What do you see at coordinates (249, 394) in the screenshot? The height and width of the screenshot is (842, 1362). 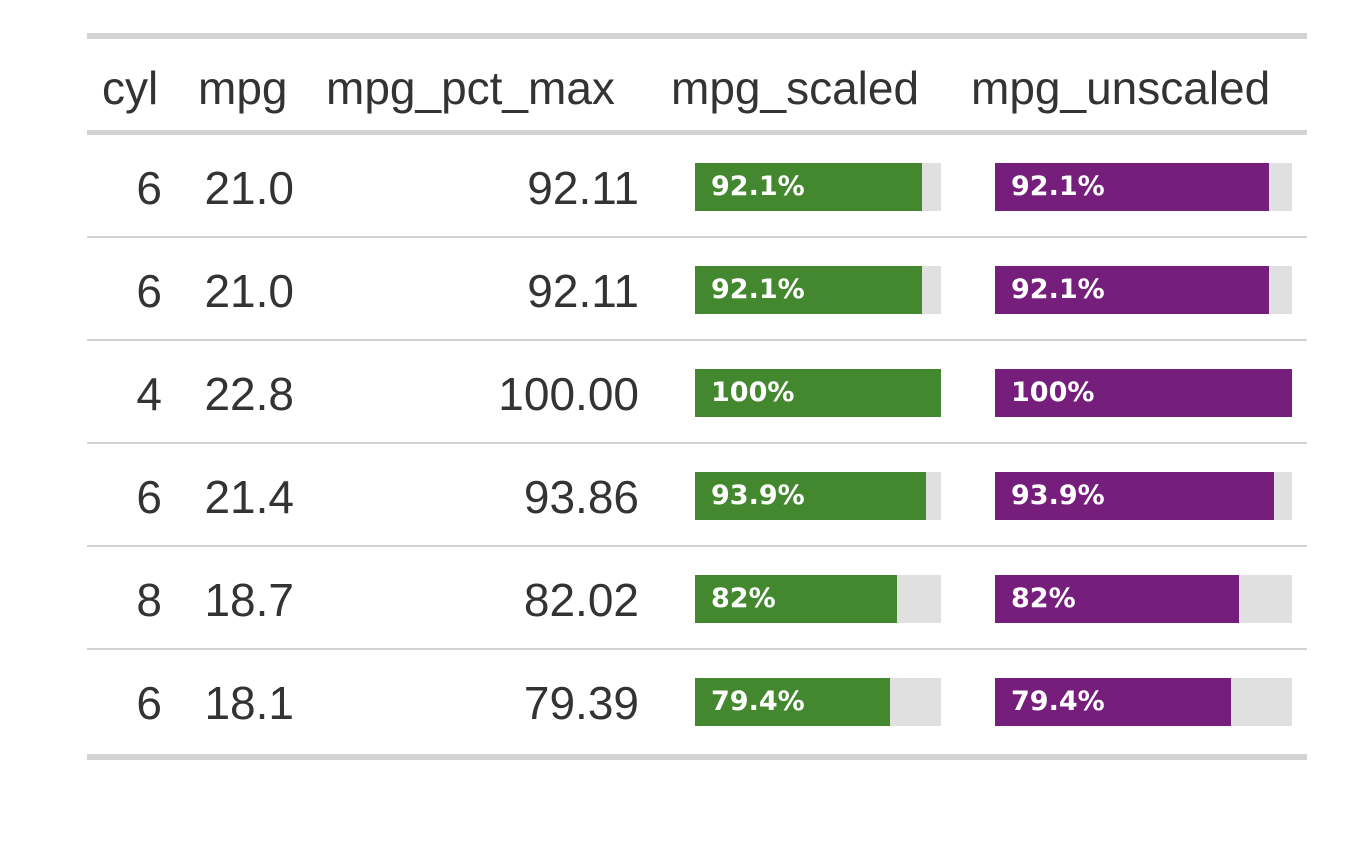 I see `cell-mpg: 22.8` at bounding box center [249, 394].